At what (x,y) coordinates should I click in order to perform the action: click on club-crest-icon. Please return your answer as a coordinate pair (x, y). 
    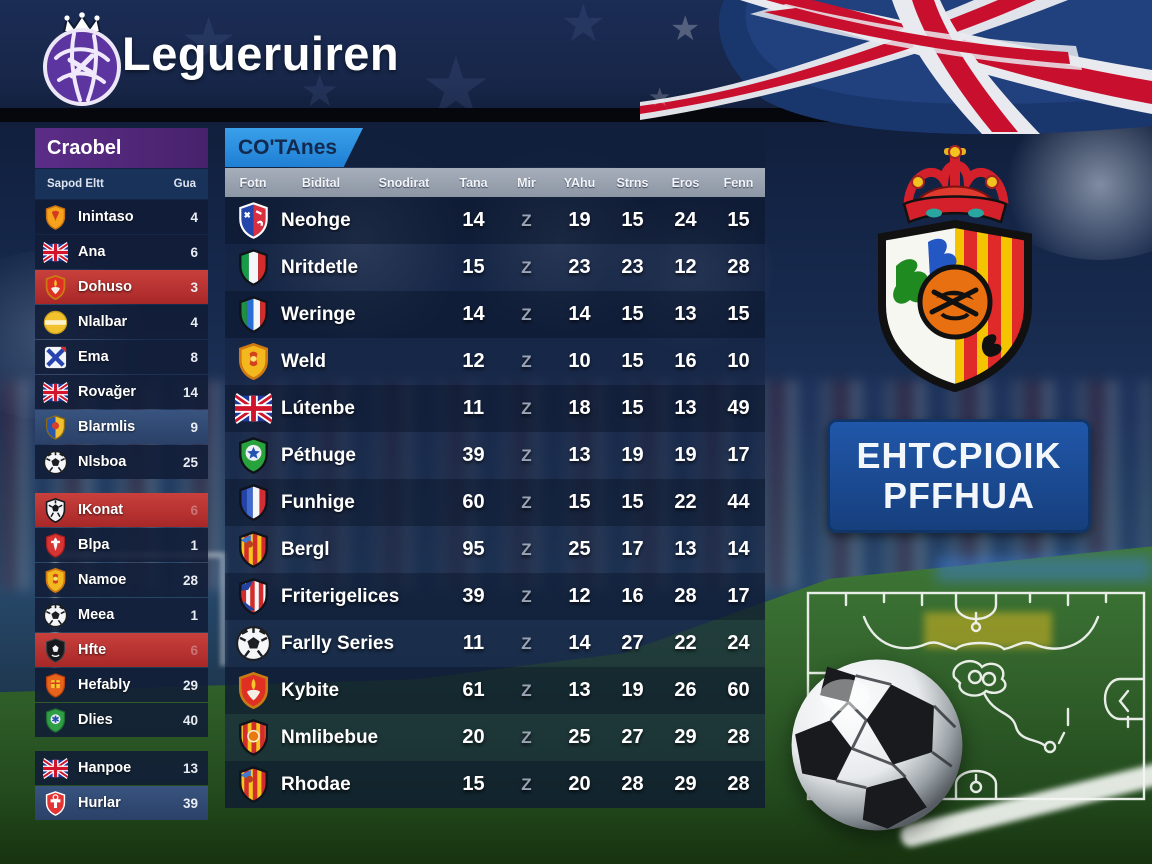
    Looking at the image, I should click on (253, 643).